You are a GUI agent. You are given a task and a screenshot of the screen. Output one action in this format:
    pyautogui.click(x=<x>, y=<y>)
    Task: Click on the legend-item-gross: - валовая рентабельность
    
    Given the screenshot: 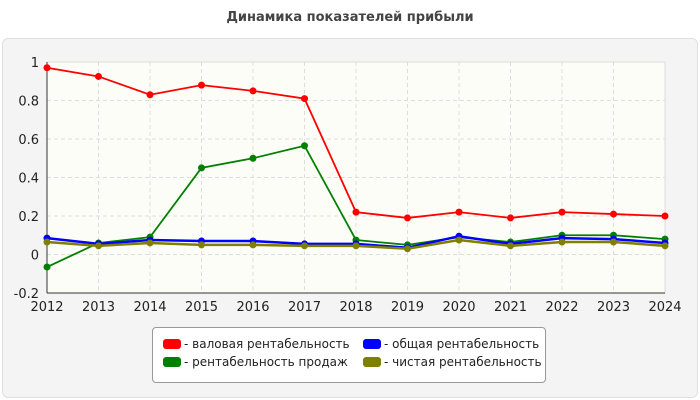 What is the action you would take?
    pyautogui.click(x=256, y=344)
    